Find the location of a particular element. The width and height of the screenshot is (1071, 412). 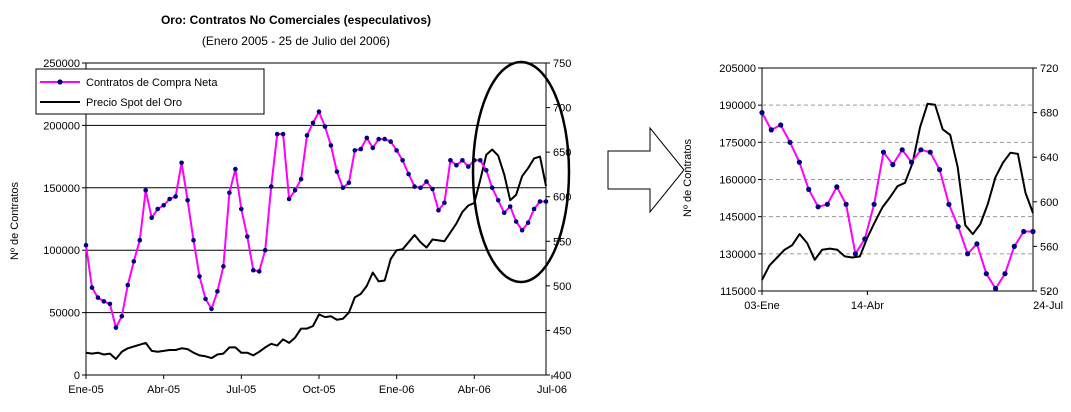

chart2-y-tick-label: 205000 is located at coordinates (737, 69).